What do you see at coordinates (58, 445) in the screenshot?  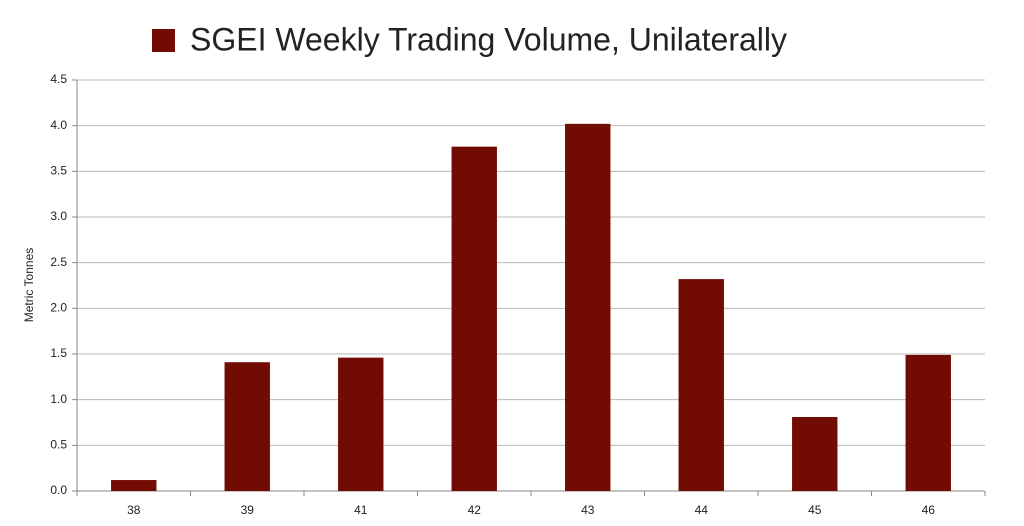 I see `y-tick-label: 0.5` at bounding box center [58, 445].